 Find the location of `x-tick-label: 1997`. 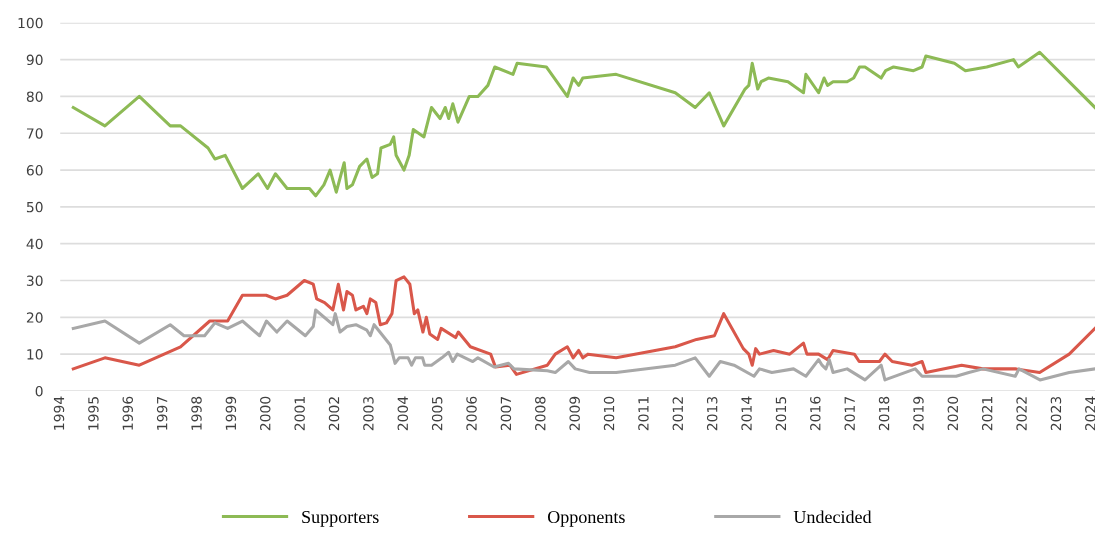

x-tick-label: 1997 is located at coordinates (162, 413).